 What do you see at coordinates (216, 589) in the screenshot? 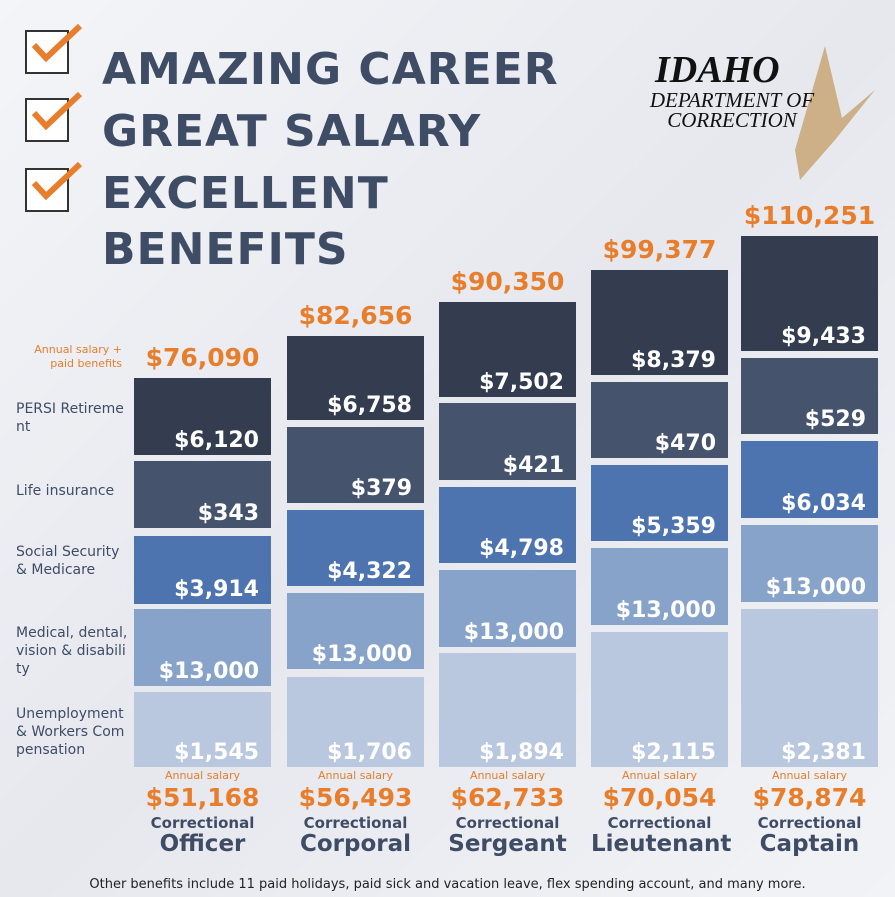
I see `segment-label: $3,914` at bounding box center [216, 589].